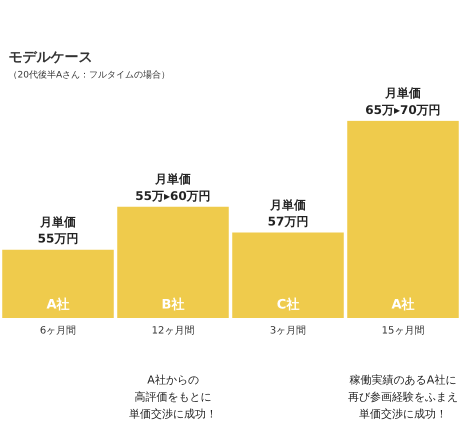  I want to click on text: モデルケース, so click(50, 58).